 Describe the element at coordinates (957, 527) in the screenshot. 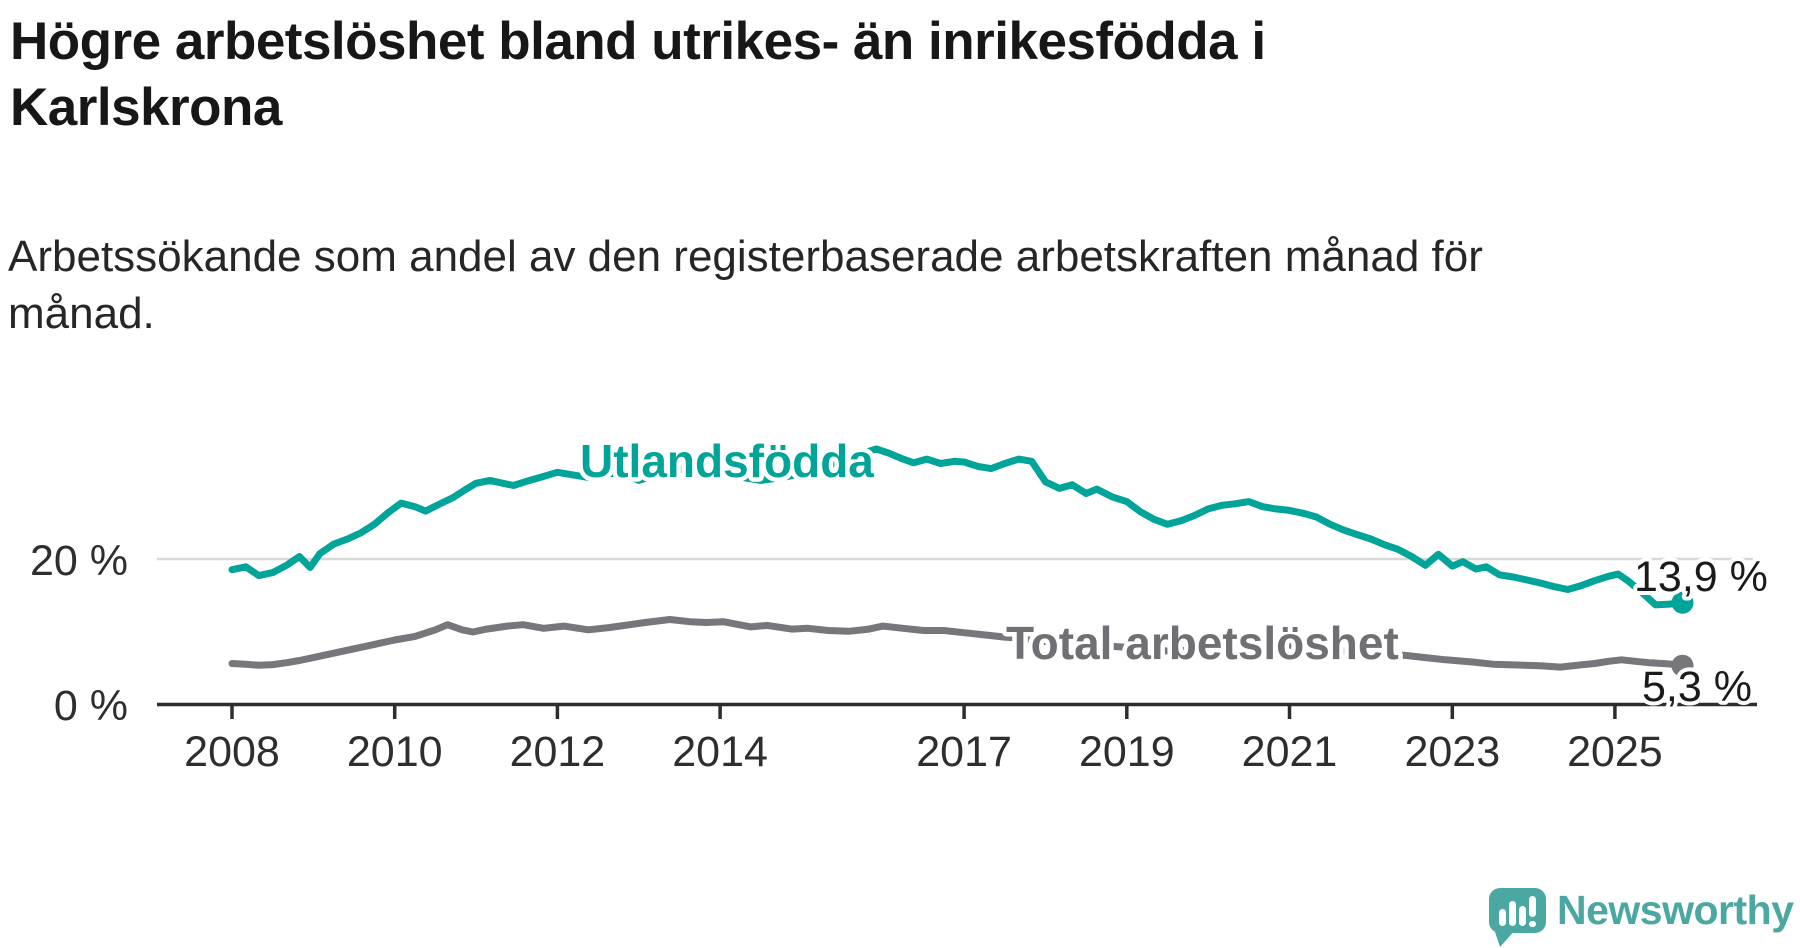

I see `line-utlandsfodda` at that location.